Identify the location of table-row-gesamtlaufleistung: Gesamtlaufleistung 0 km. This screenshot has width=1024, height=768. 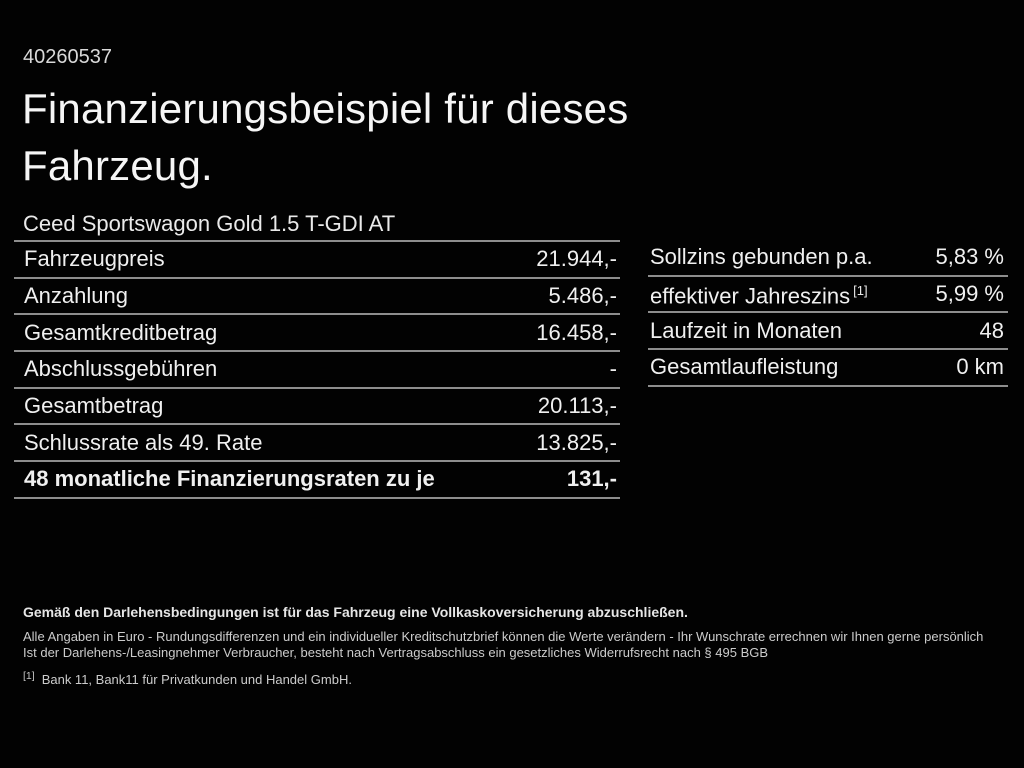
(828, 368).